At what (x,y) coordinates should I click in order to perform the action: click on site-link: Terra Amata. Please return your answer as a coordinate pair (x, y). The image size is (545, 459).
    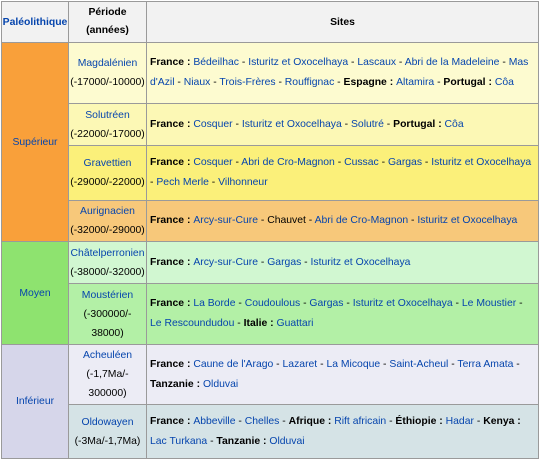
    Looking at the image, I should click on (485, 364).